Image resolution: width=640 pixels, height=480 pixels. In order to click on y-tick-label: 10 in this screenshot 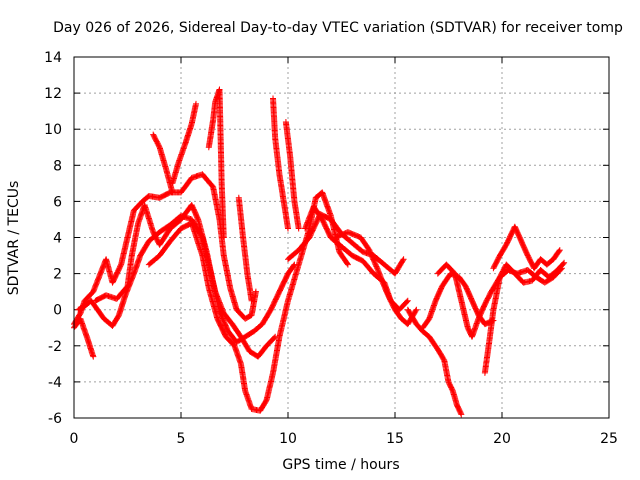, I will do `click(53, 130)`.